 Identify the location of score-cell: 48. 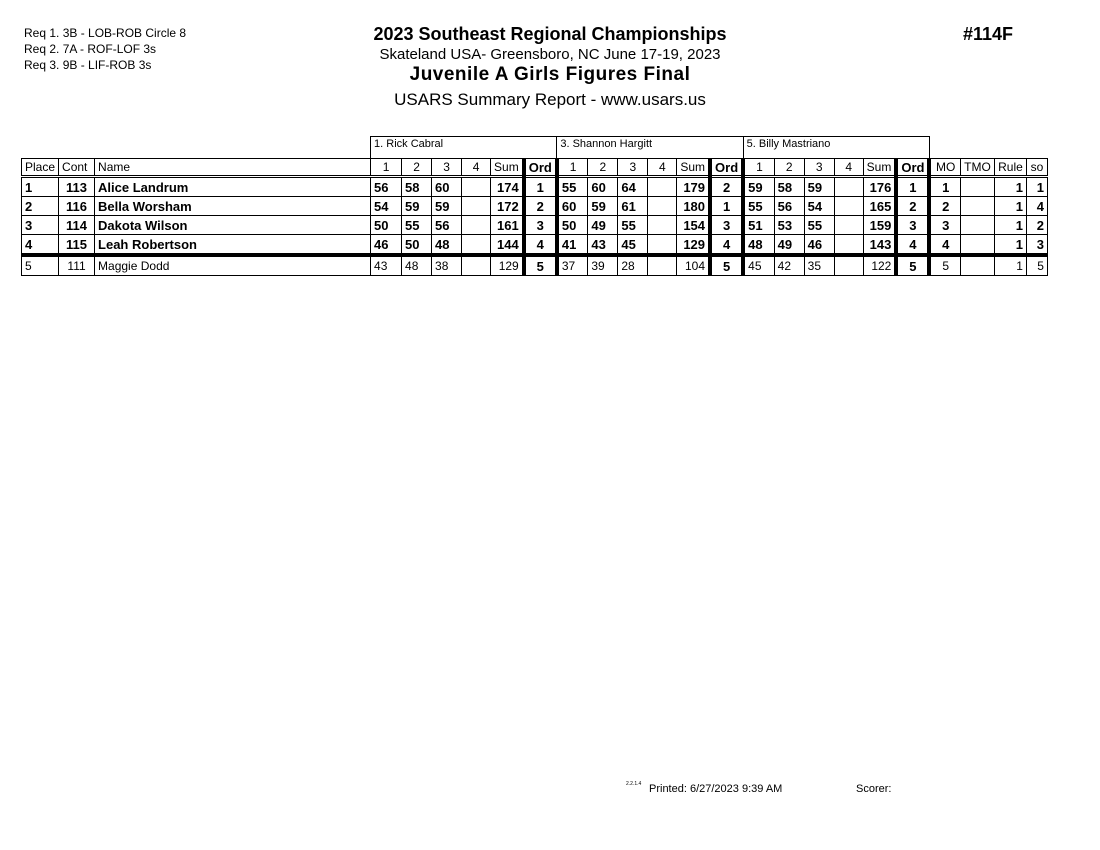
(417, 264).